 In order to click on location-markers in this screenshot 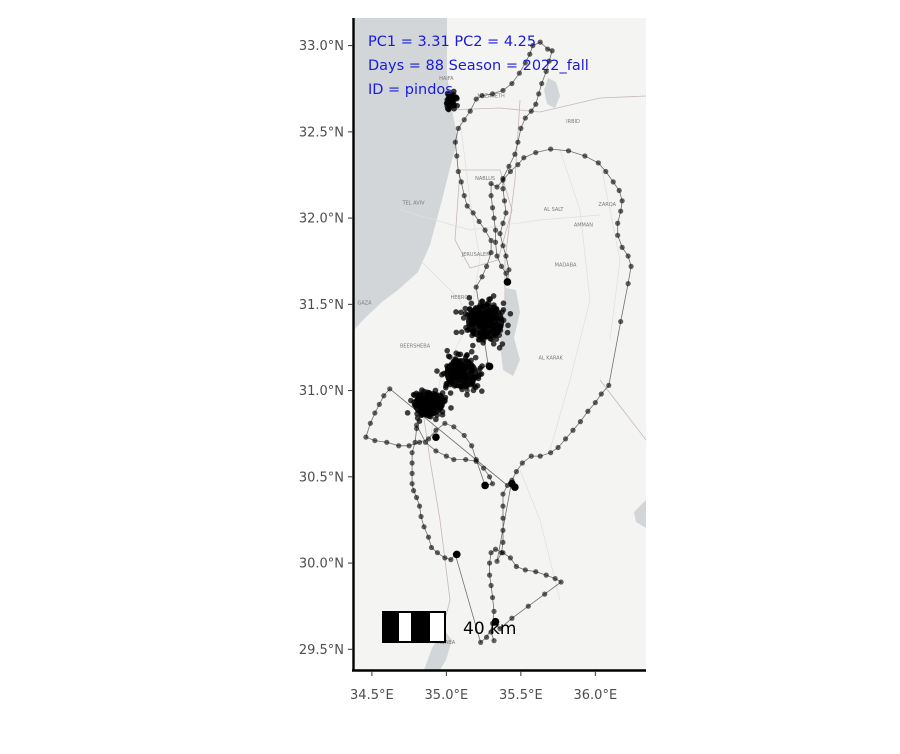, I will do `click(475, 452)`.